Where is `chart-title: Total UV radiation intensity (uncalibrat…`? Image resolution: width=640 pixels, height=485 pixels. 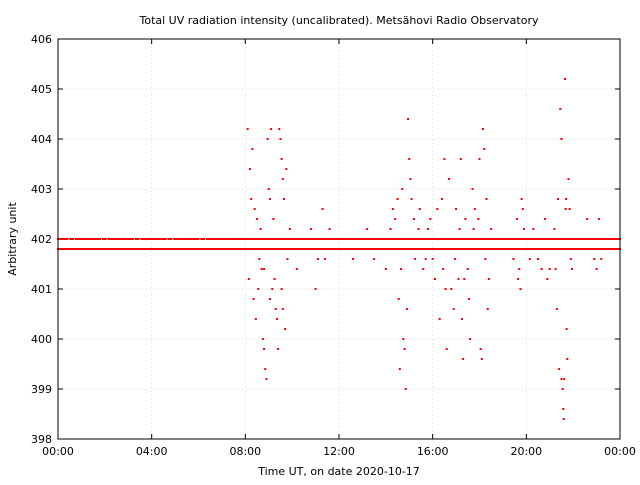
chart-title: Total UV radiation intensity (uncalibrat… is located at coordinates (339, 20).